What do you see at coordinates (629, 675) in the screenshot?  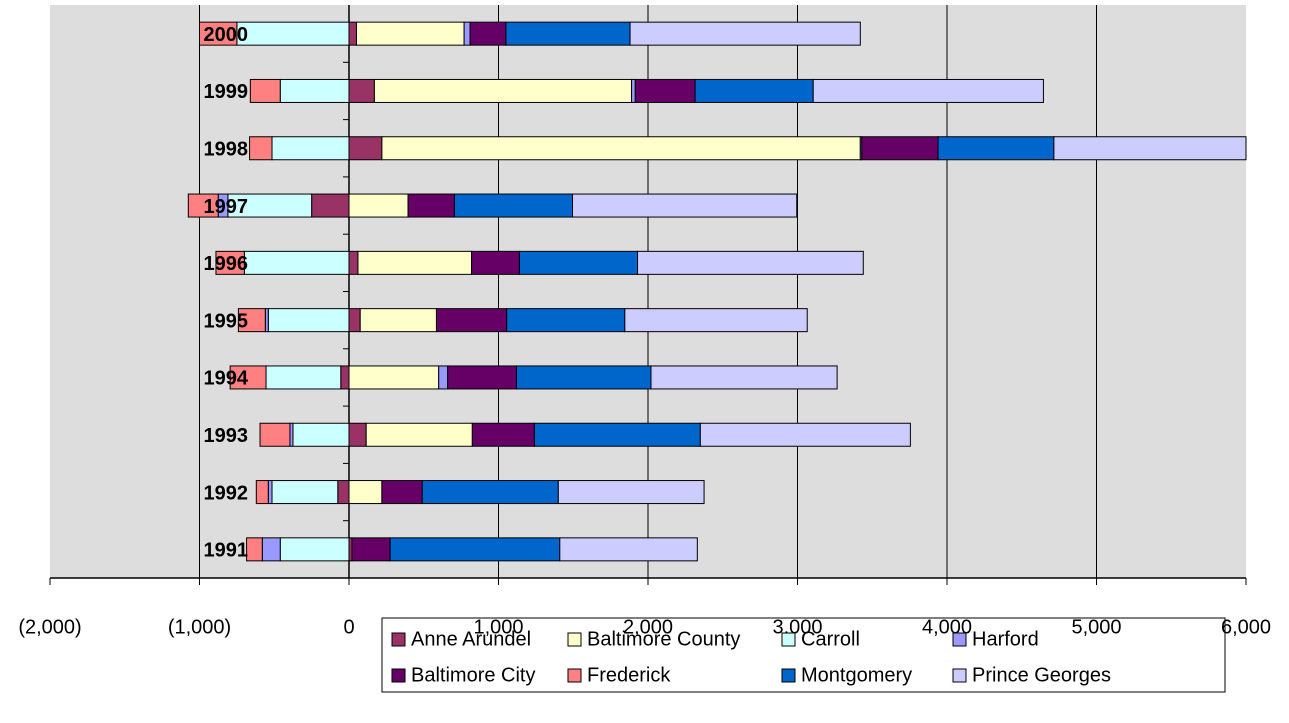 I see `legend-label: Frederick` at bounding box center [629, 675].